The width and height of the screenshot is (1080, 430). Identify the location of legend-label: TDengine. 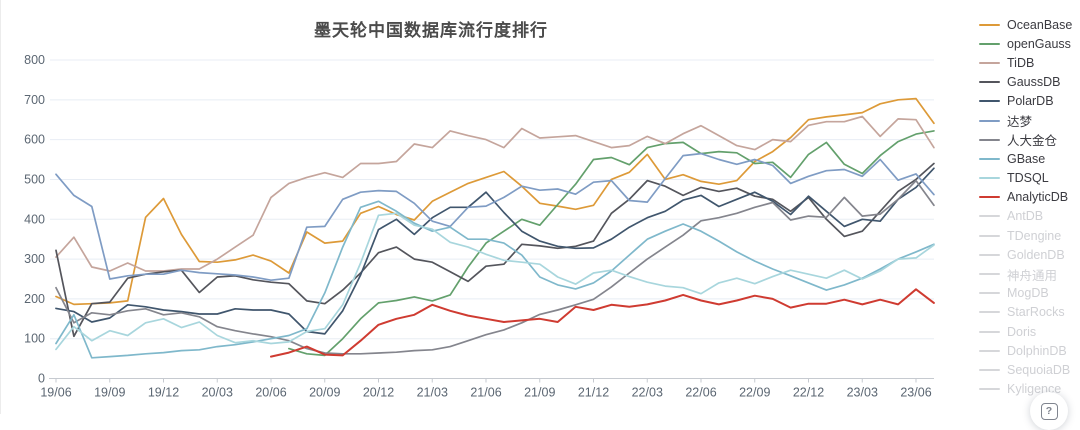
(1034, 235).